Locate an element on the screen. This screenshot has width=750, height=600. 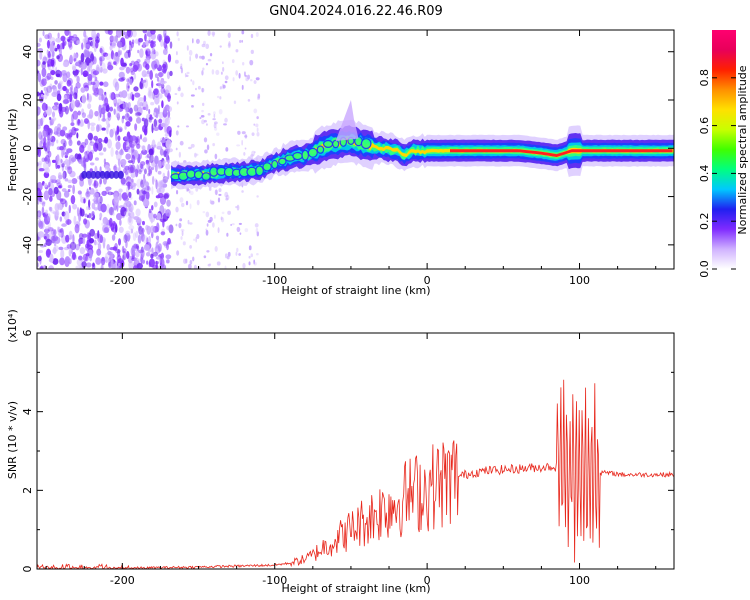
spectrogram-ridge-blob is located at coordinates (328, 143).